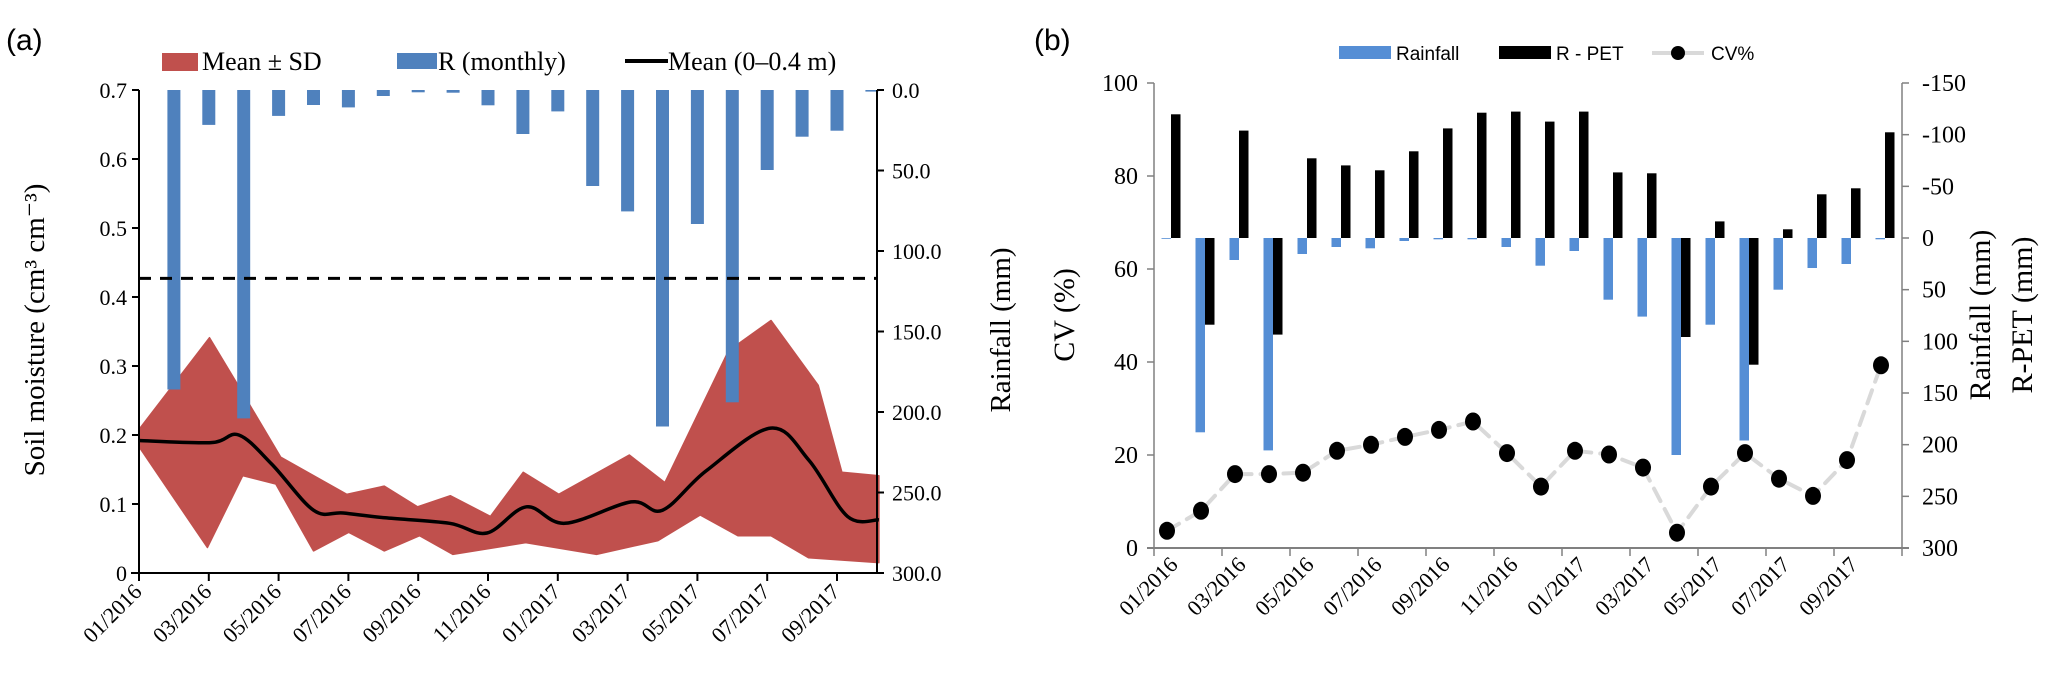 This screenshot has height=674, width=2067. Describe the element at coordinates (1064, 315) in the screenshot. I see `y-axis-title-b: CV (%)` at that location.